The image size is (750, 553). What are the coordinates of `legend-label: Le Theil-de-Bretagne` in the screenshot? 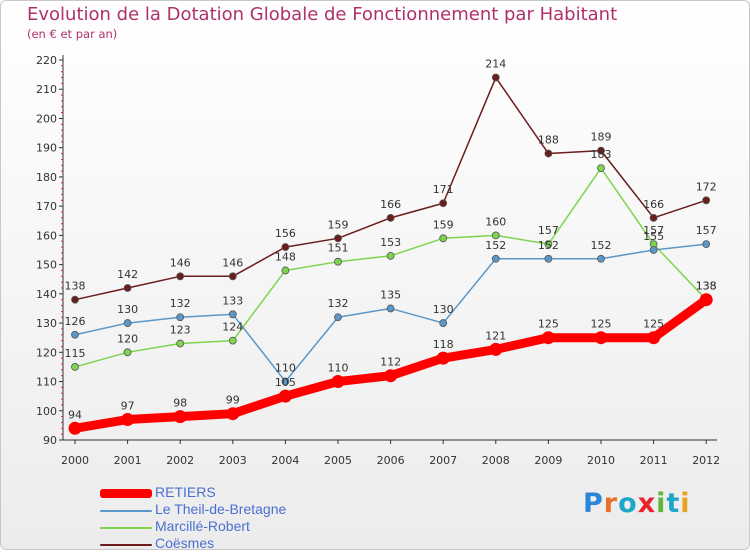 It's located at (221, 509).